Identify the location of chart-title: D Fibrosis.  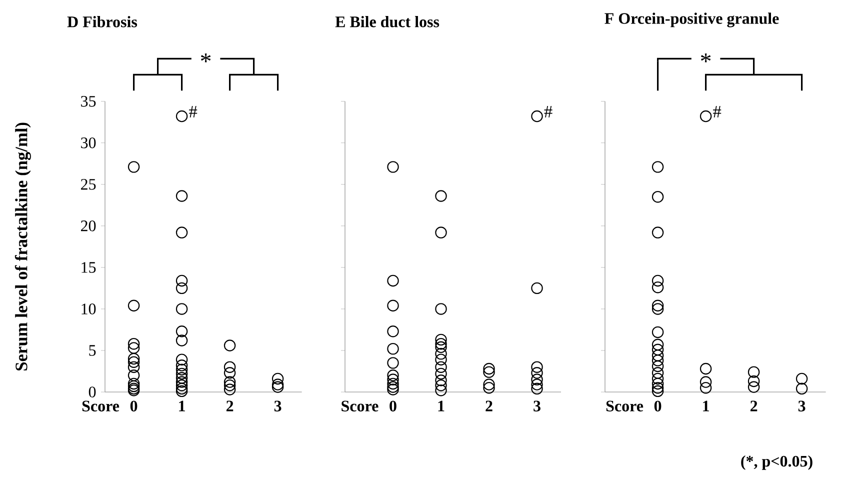
(102, 22).